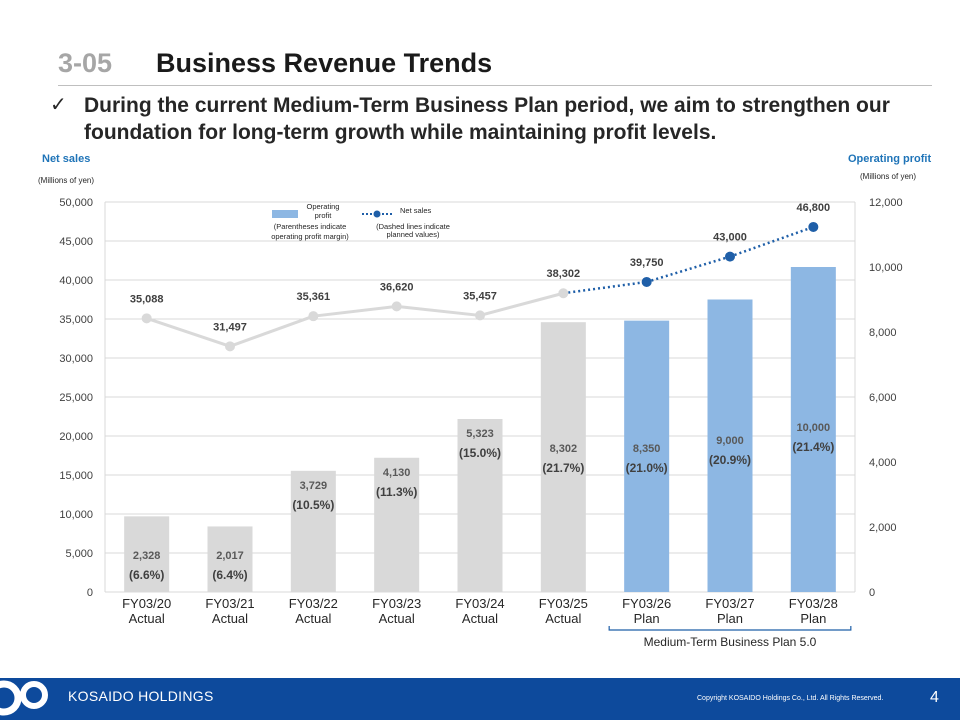  I want to click on right-tick-label: 2,000, so click(883, 528).